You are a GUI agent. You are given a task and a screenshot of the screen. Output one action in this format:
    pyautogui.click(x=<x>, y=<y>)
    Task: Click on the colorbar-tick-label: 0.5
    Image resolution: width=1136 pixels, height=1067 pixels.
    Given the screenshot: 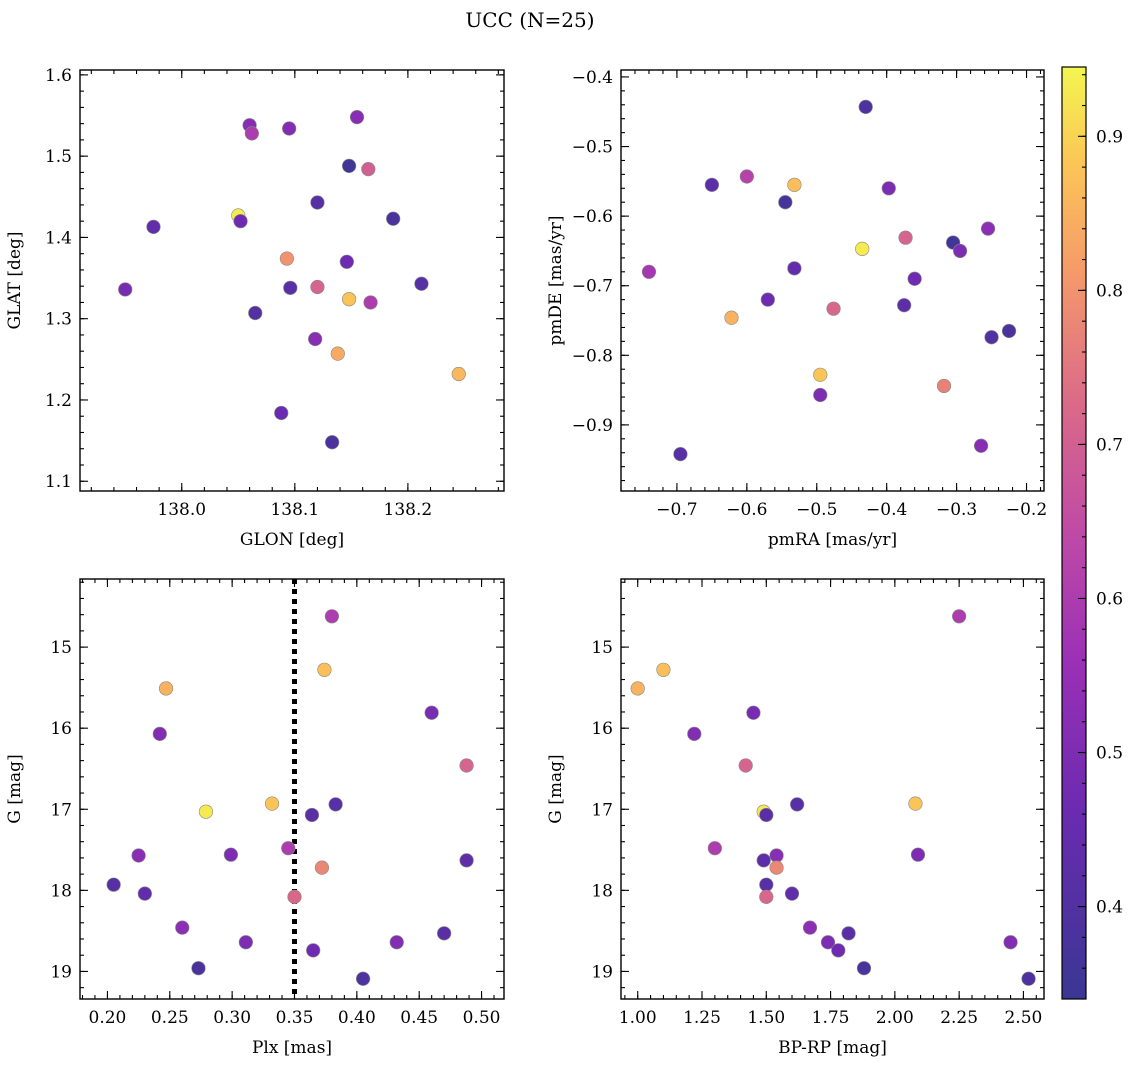 What is the action you would take?
    pyautogui.click(x=1109, y=754)
    